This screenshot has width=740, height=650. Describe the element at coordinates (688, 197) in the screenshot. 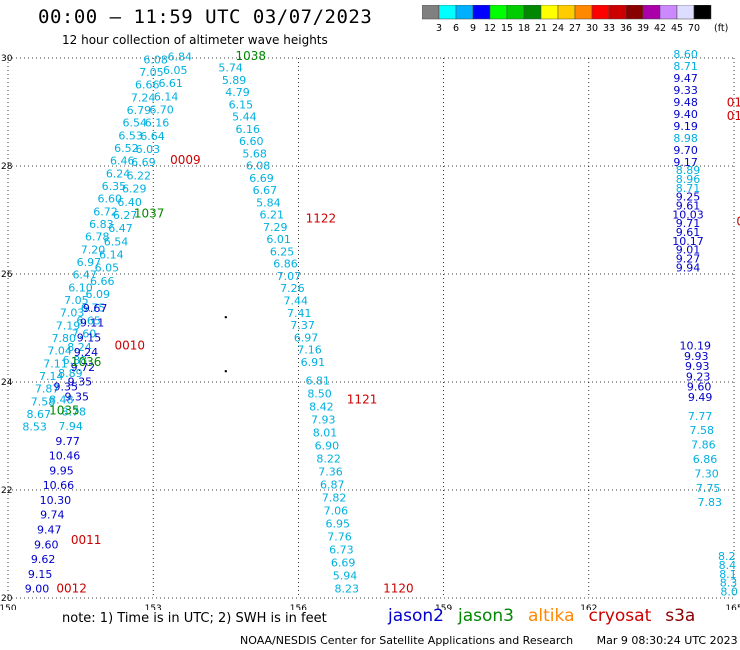

I see `wave-height-value: 9.25` at that location.